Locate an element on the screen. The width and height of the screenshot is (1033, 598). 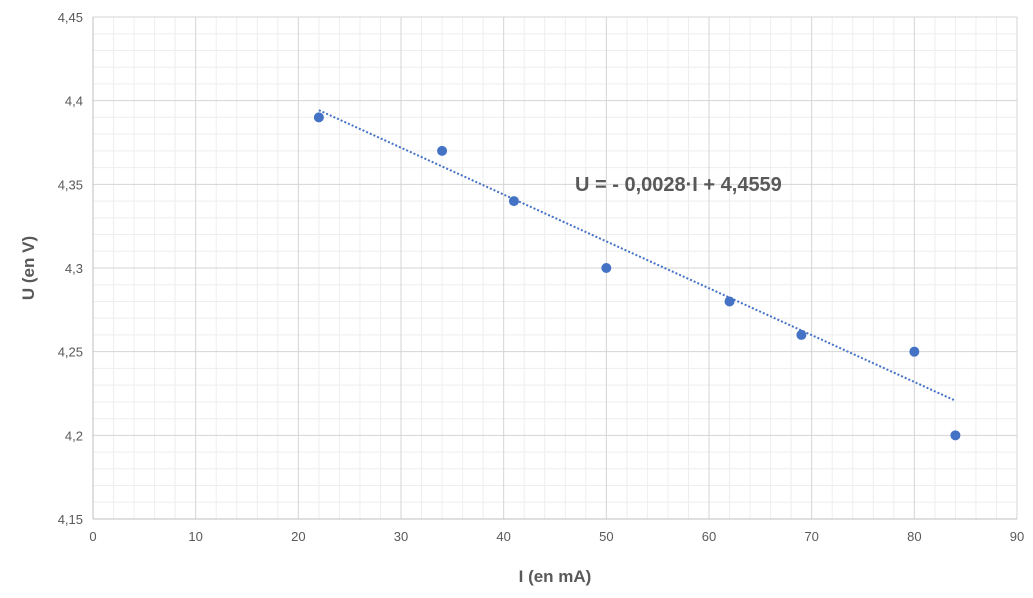
y-tick-label: 4,2 is located at coordinates (74, 435).